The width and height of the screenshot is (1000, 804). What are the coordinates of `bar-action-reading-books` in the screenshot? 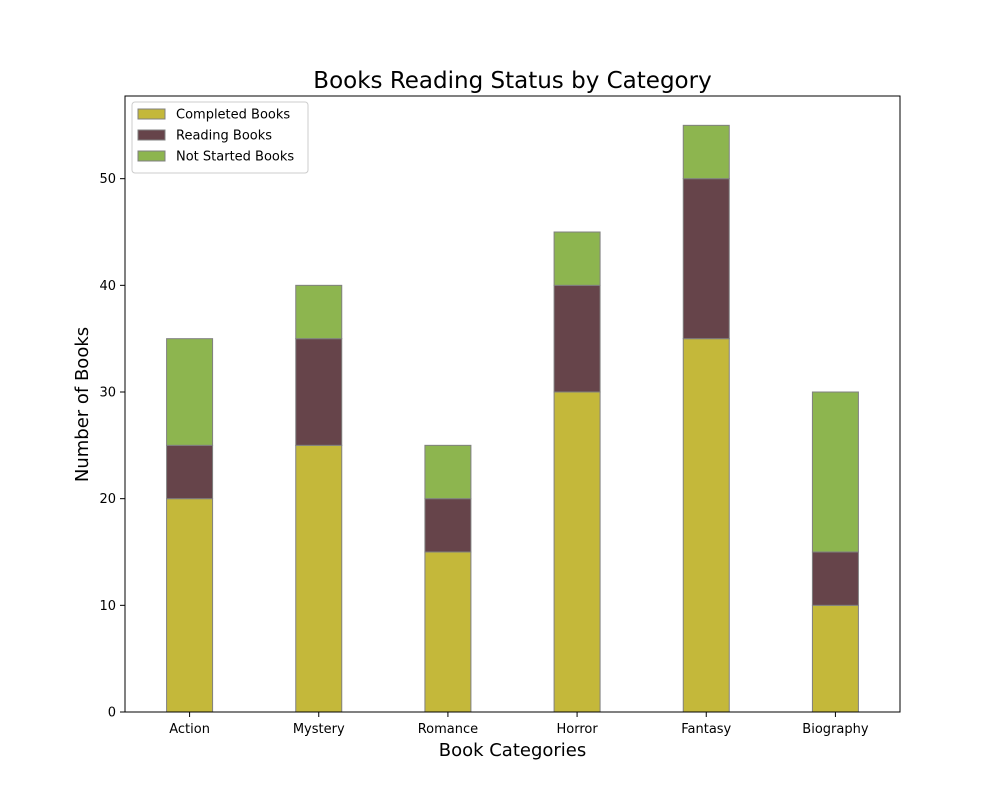 It's located at (190, 472).